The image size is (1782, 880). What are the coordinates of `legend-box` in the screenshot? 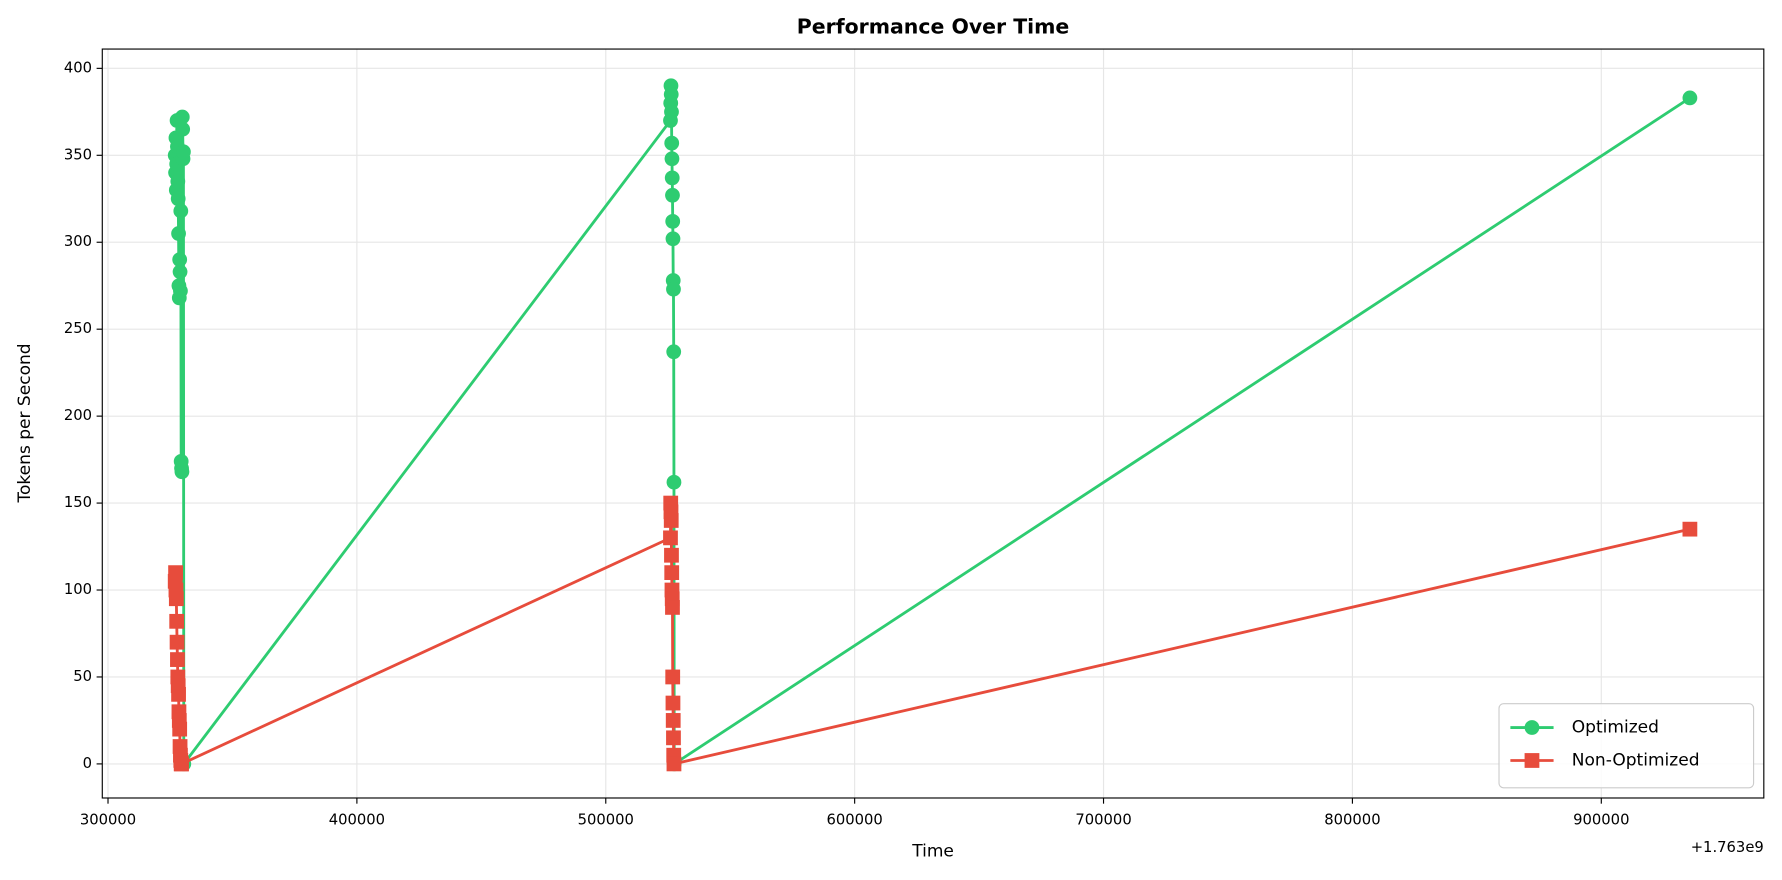 It's located at (1626, 746).